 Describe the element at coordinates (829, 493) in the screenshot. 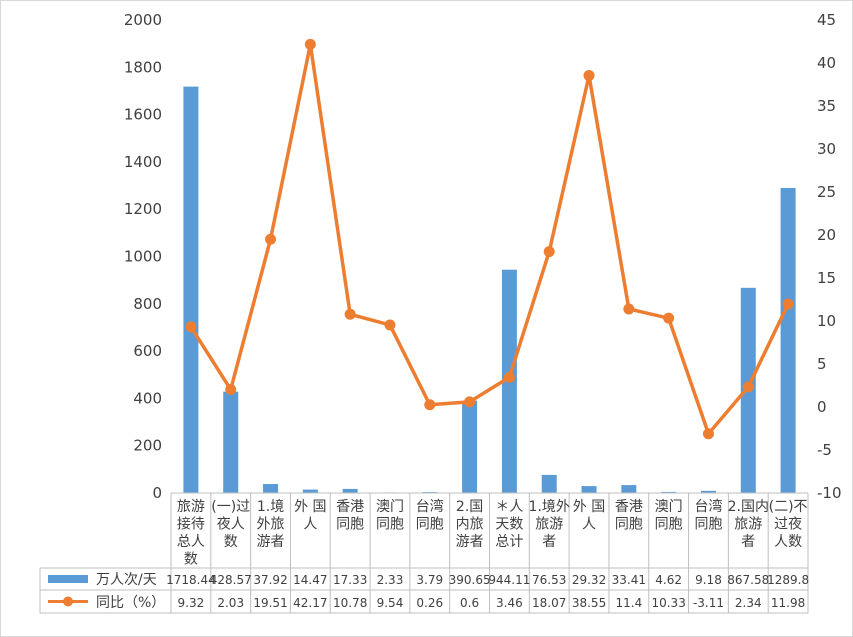

I see `y-right-tick-label: -10` at that location.